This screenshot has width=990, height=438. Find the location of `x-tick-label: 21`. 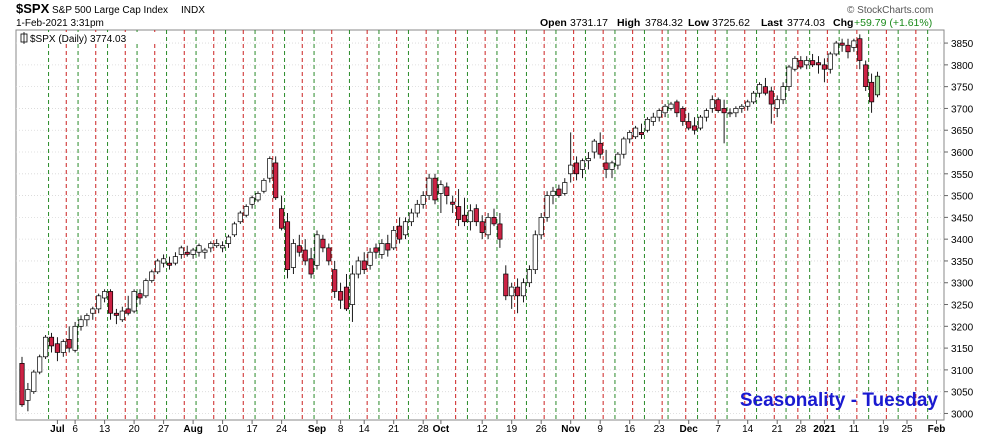

x-tick-label: 21 is located at coordinates (394, 429).